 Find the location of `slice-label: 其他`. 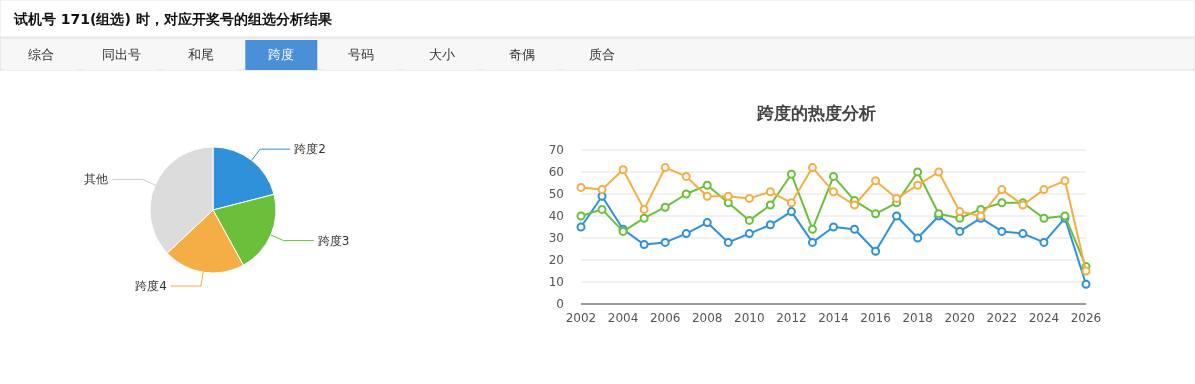

slice-label: 其他 is located at coordinates (96, 179).